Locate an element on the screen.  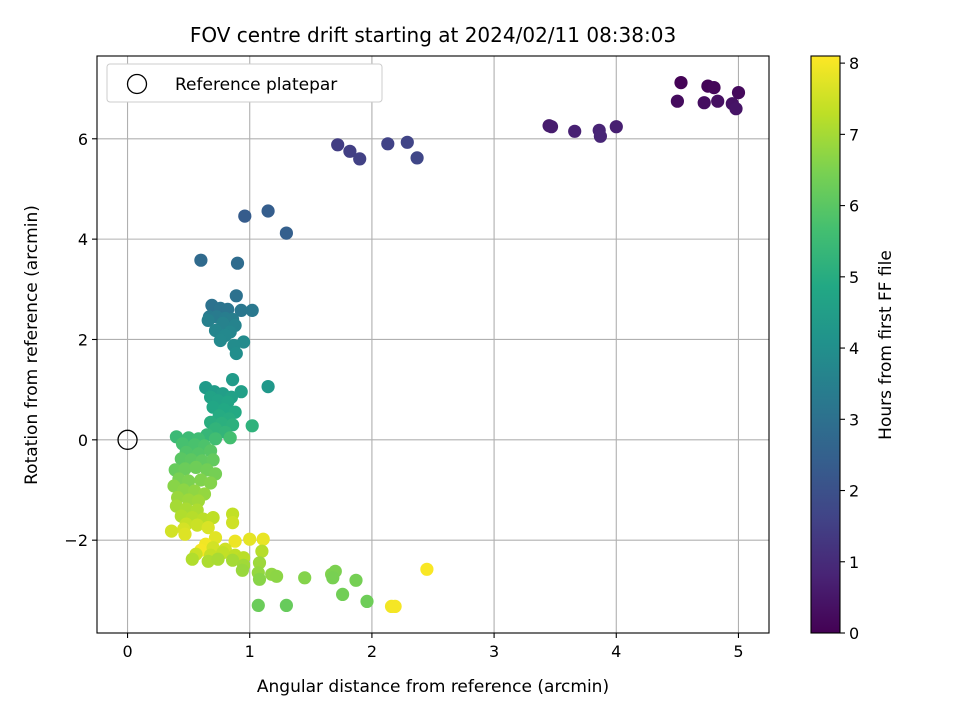
legend: Reference platepar is located at coordinates (244, 83).